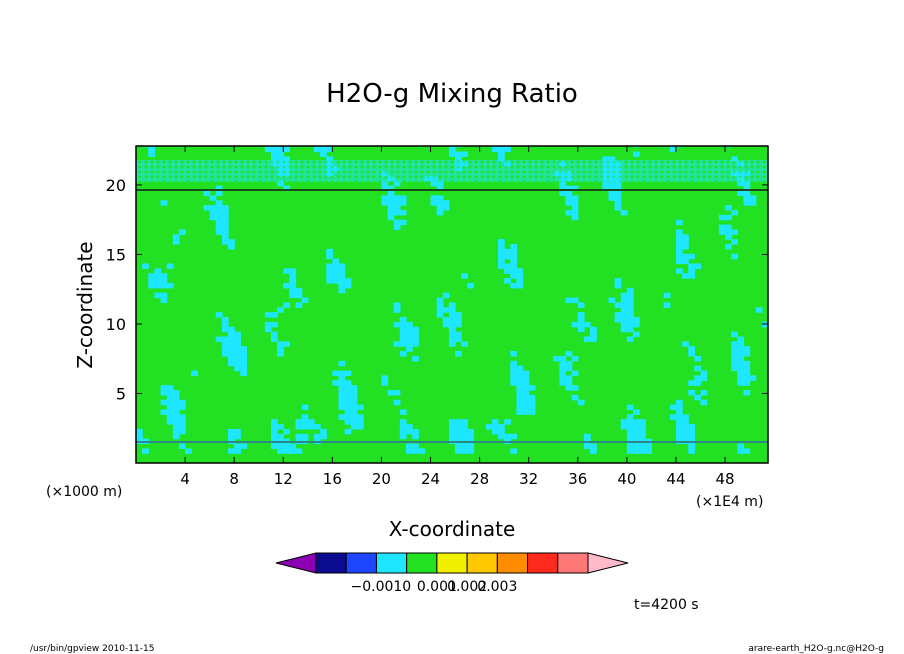  Describe the element at coordinates (608, 563) in the screenshot. I see `colorbar-high-arrow` at that location.